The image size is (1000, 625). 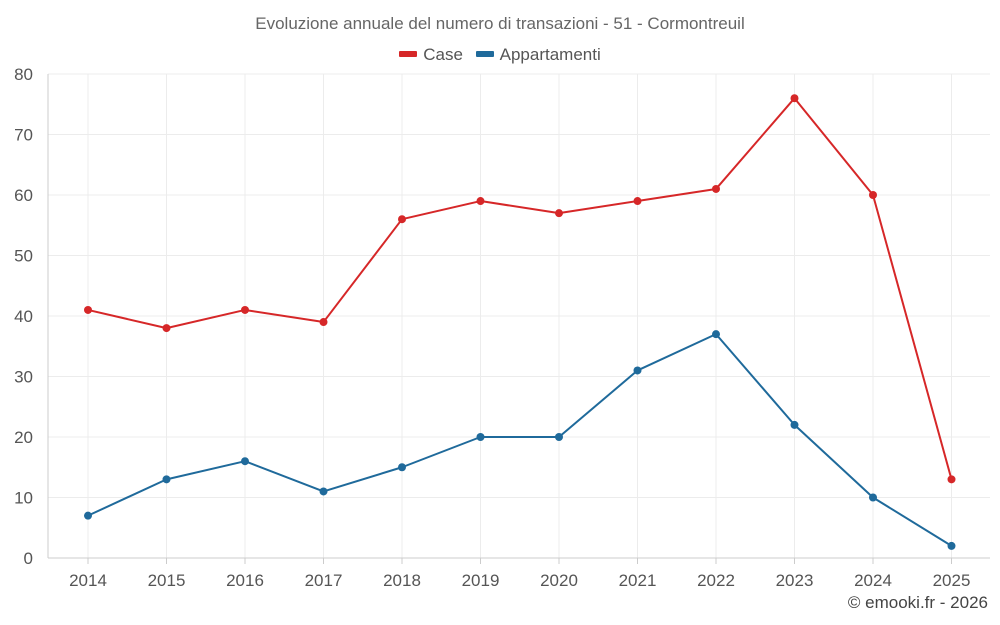 What do you see at coordinates (917, 602) in the screenshot?
I see `credit-text: © emooki.fr - 2026` at bounding box center [917, 602].